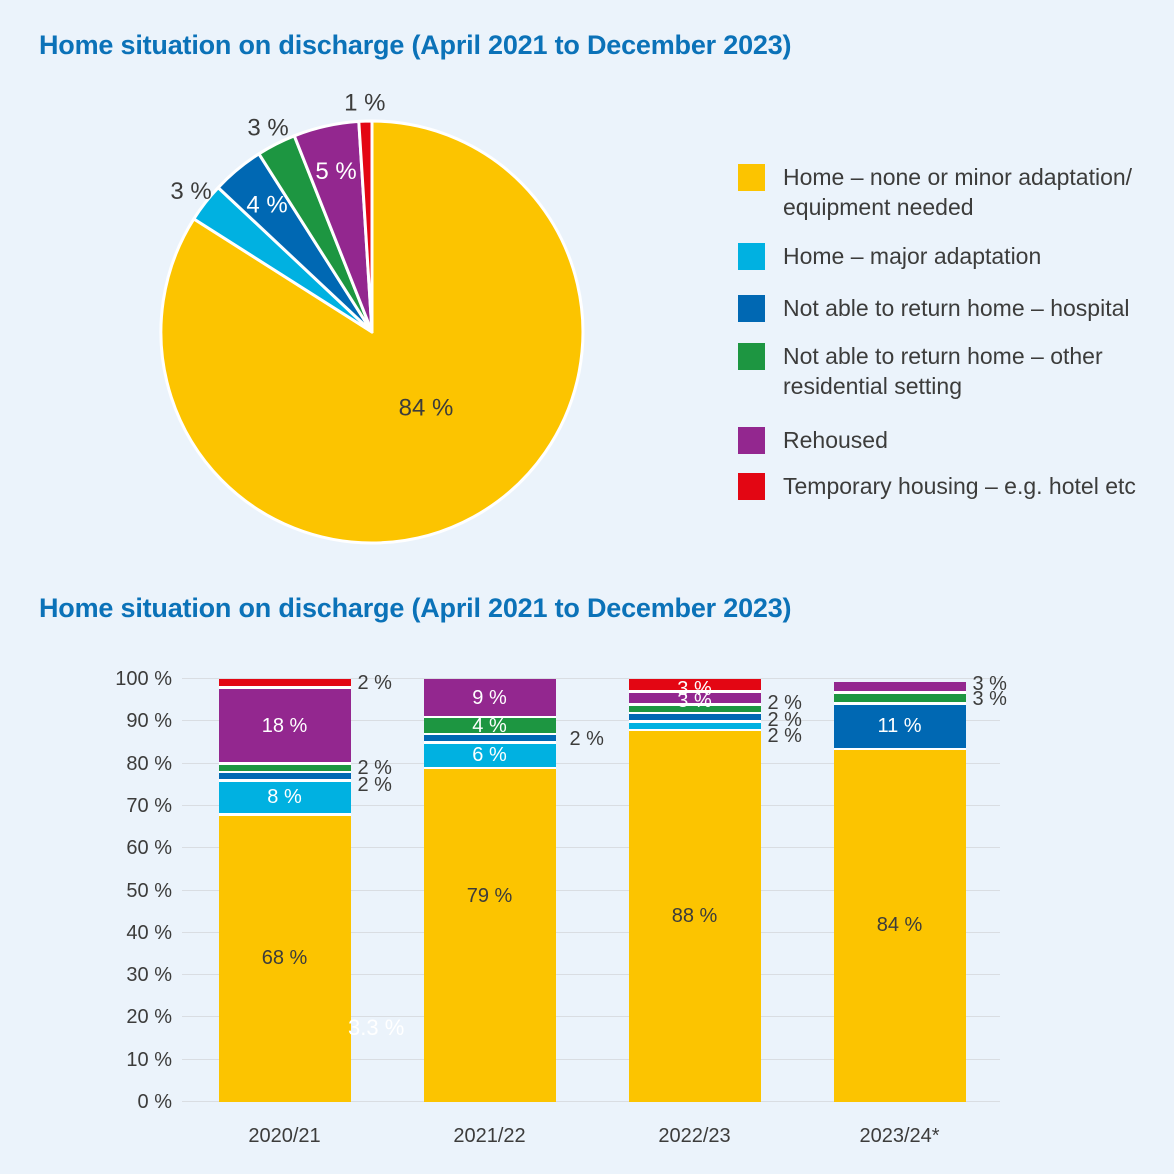 The width and height of the screenshot is (1174, 1174). I want to click on pie-slice-label: 1 %, so click(364, 103).